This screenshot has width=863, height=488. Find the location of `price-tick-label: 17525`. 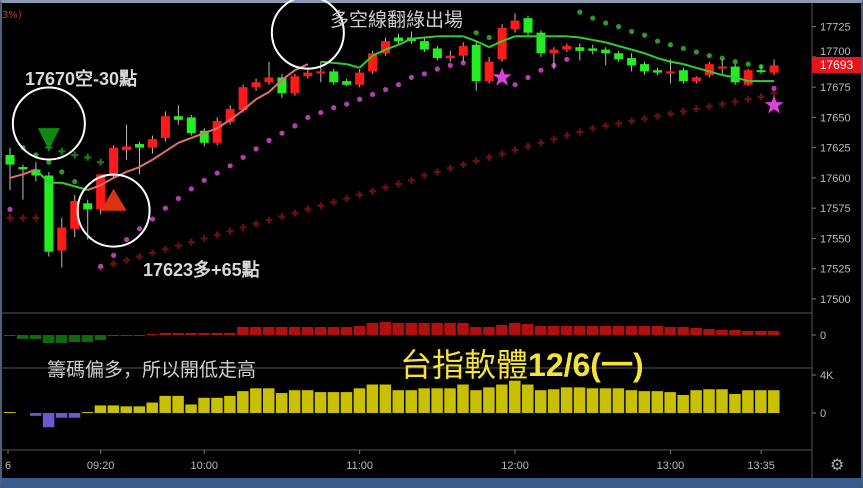

price-tick-label: 17525 is located at coordinates (835, 270).